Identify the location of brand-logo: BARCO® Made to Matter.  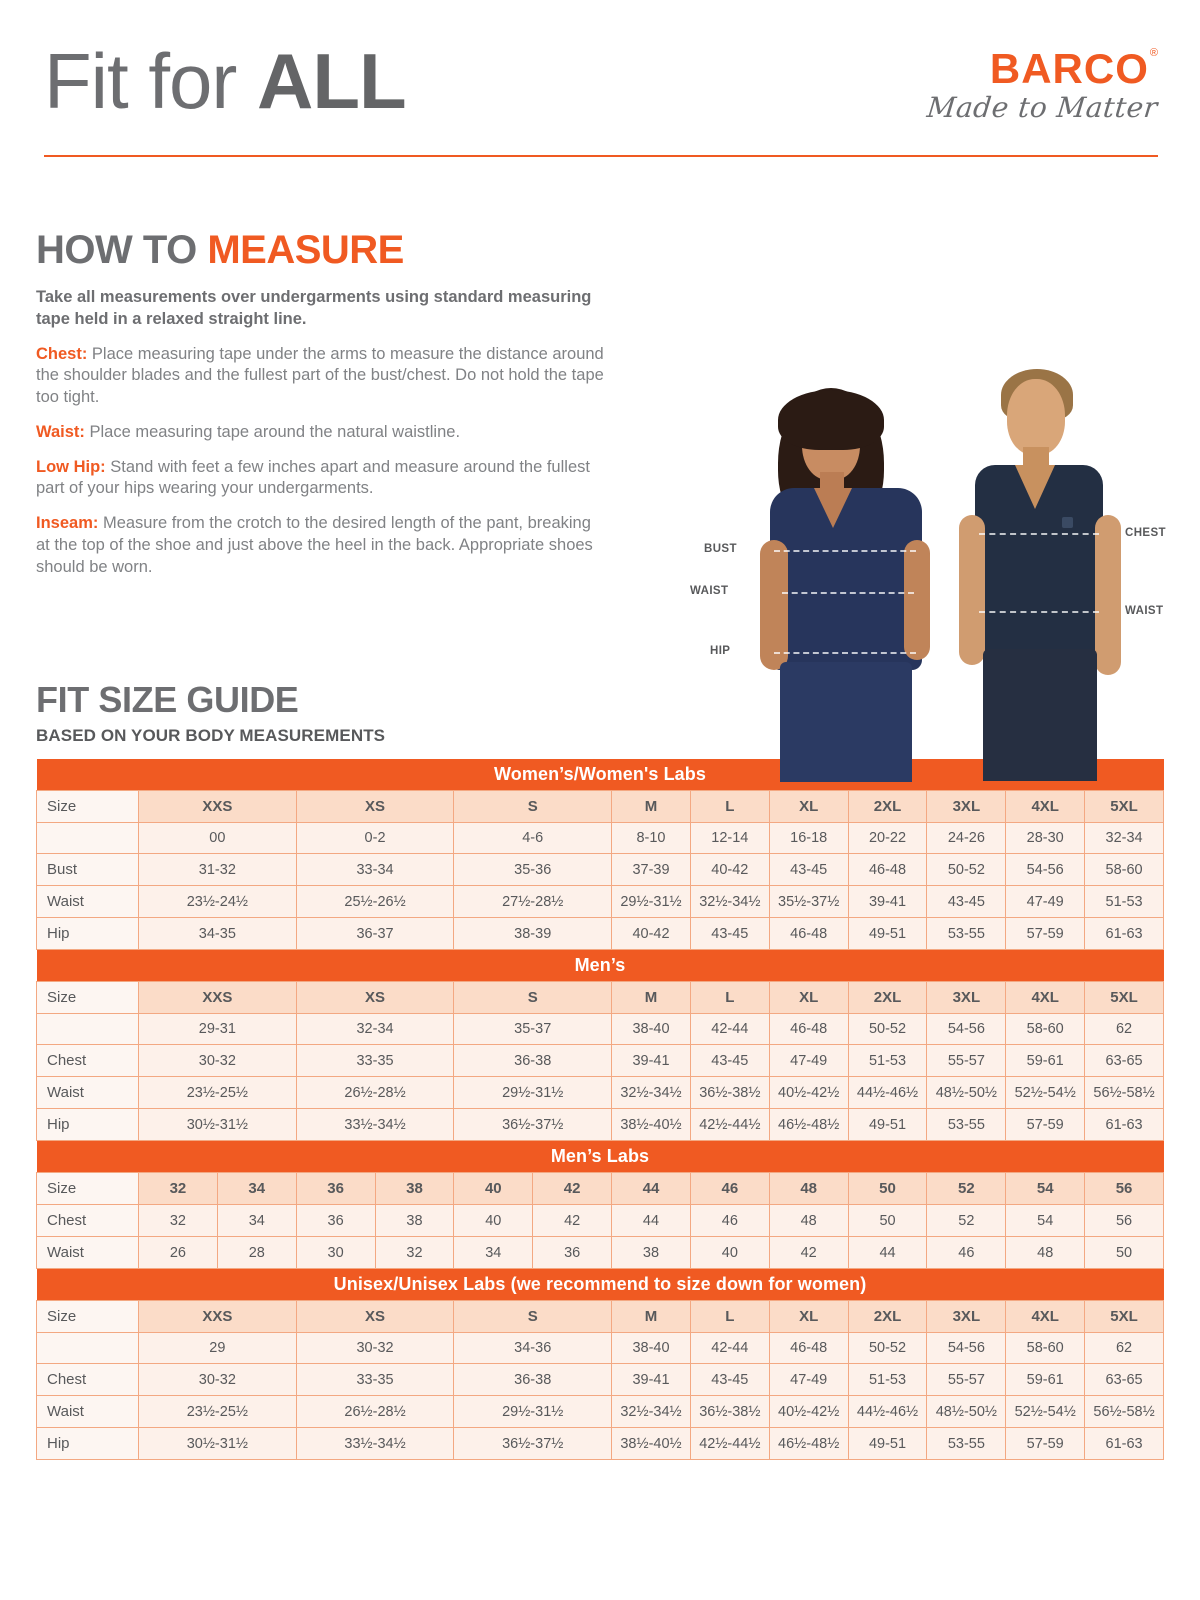
(1039, 86).